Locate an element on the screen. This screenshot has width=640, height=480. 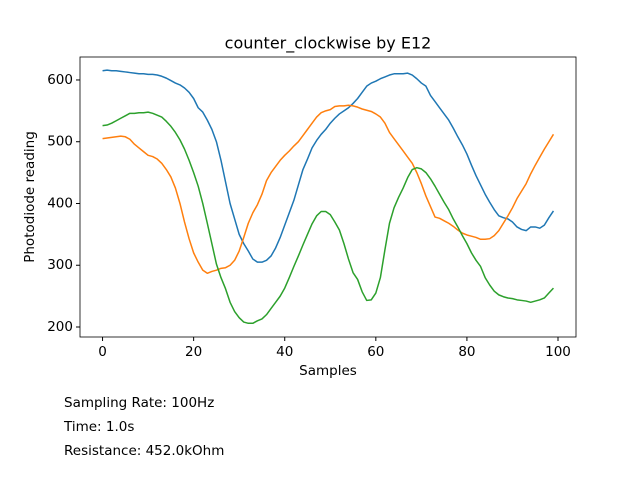
y-axis-label: Photodiode reading is located at coordinates (30, 197).